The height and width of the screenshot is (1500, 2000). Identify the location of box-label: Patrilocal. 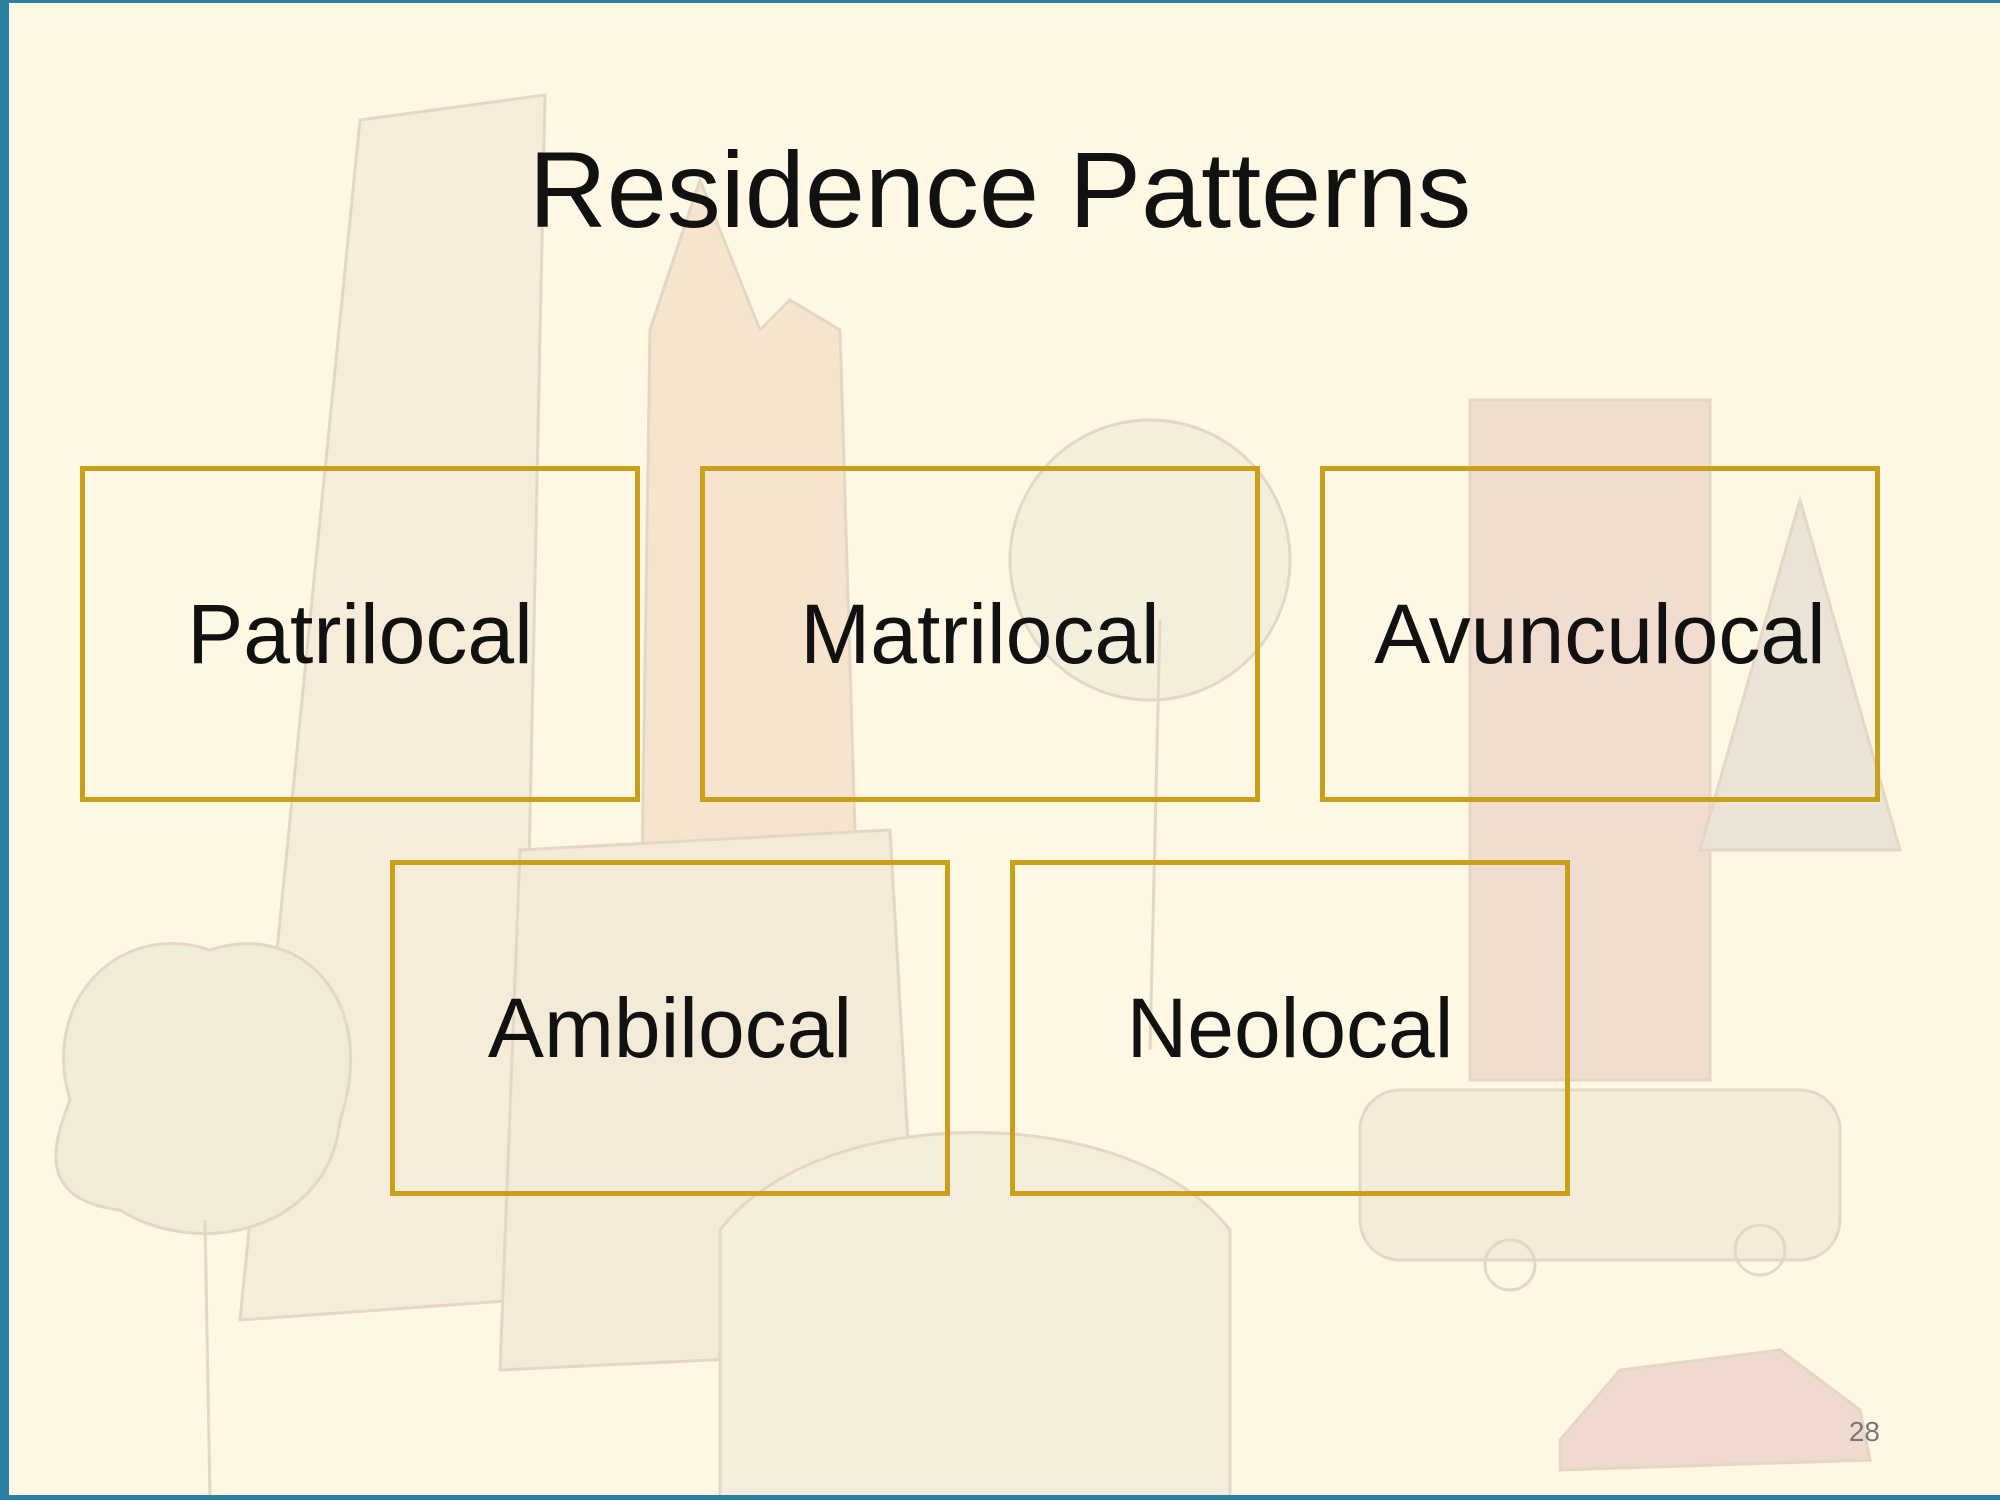
(360, 633).